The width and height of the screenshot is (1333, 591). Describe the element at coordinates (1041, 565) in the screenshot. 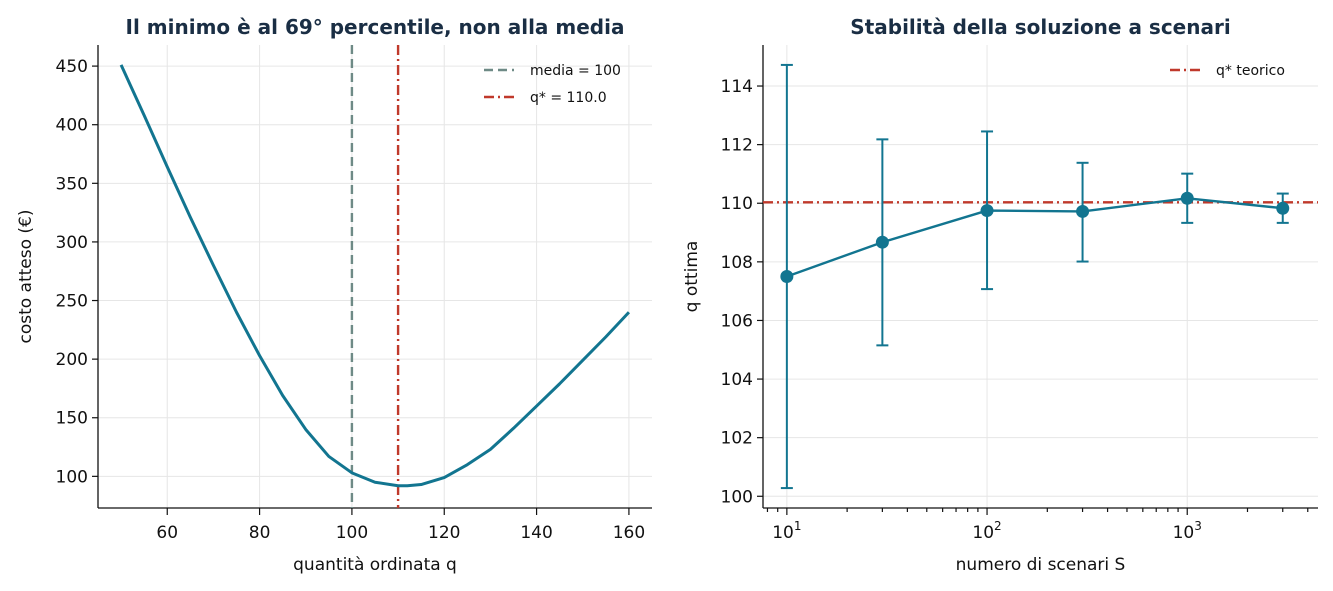

I see `x-axis-label: numero di scenari S` at that location.